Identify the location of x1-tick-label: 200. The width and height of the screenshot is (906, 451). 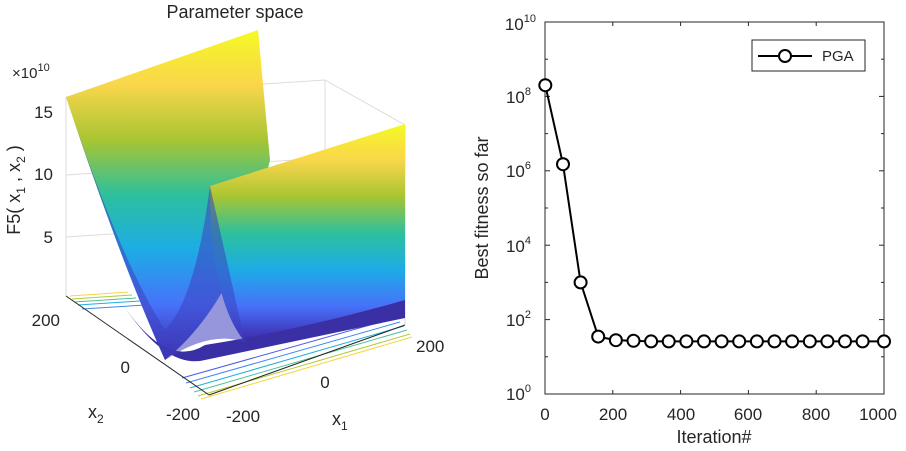
(430, 346).